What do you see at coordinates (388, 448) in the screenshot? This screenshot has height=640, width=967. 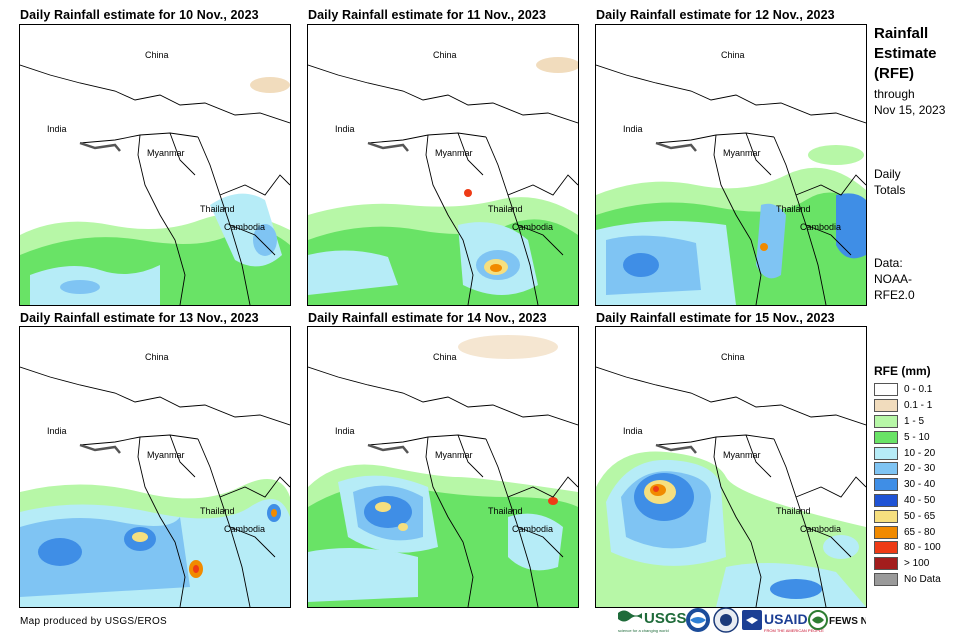 I see `coast-shadow-nov14` at bounding box center [388, 448].